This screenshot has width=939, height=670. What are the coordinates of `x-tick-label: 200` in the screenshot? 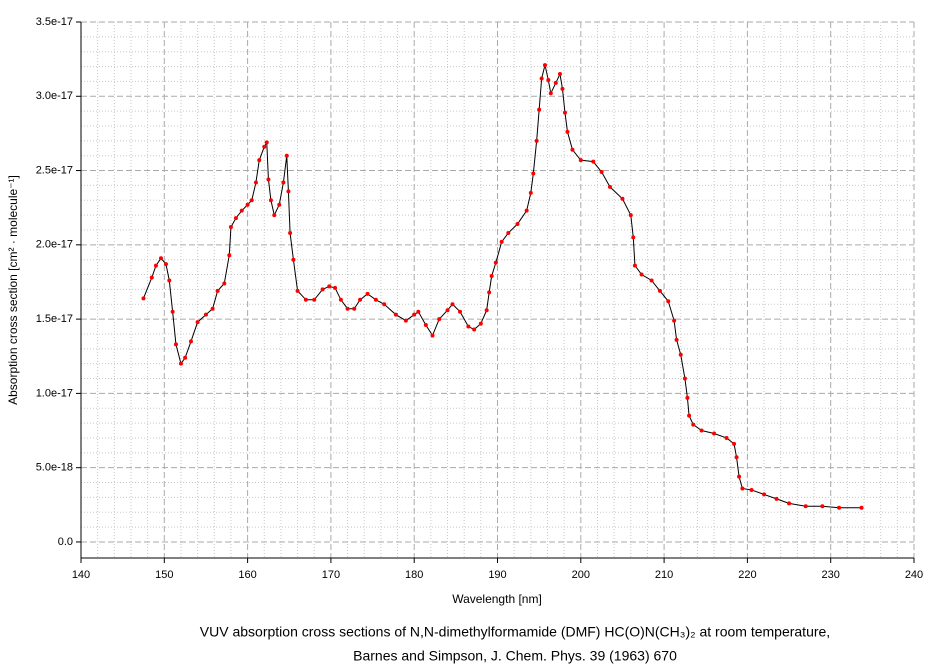 It's located at (581, 575).